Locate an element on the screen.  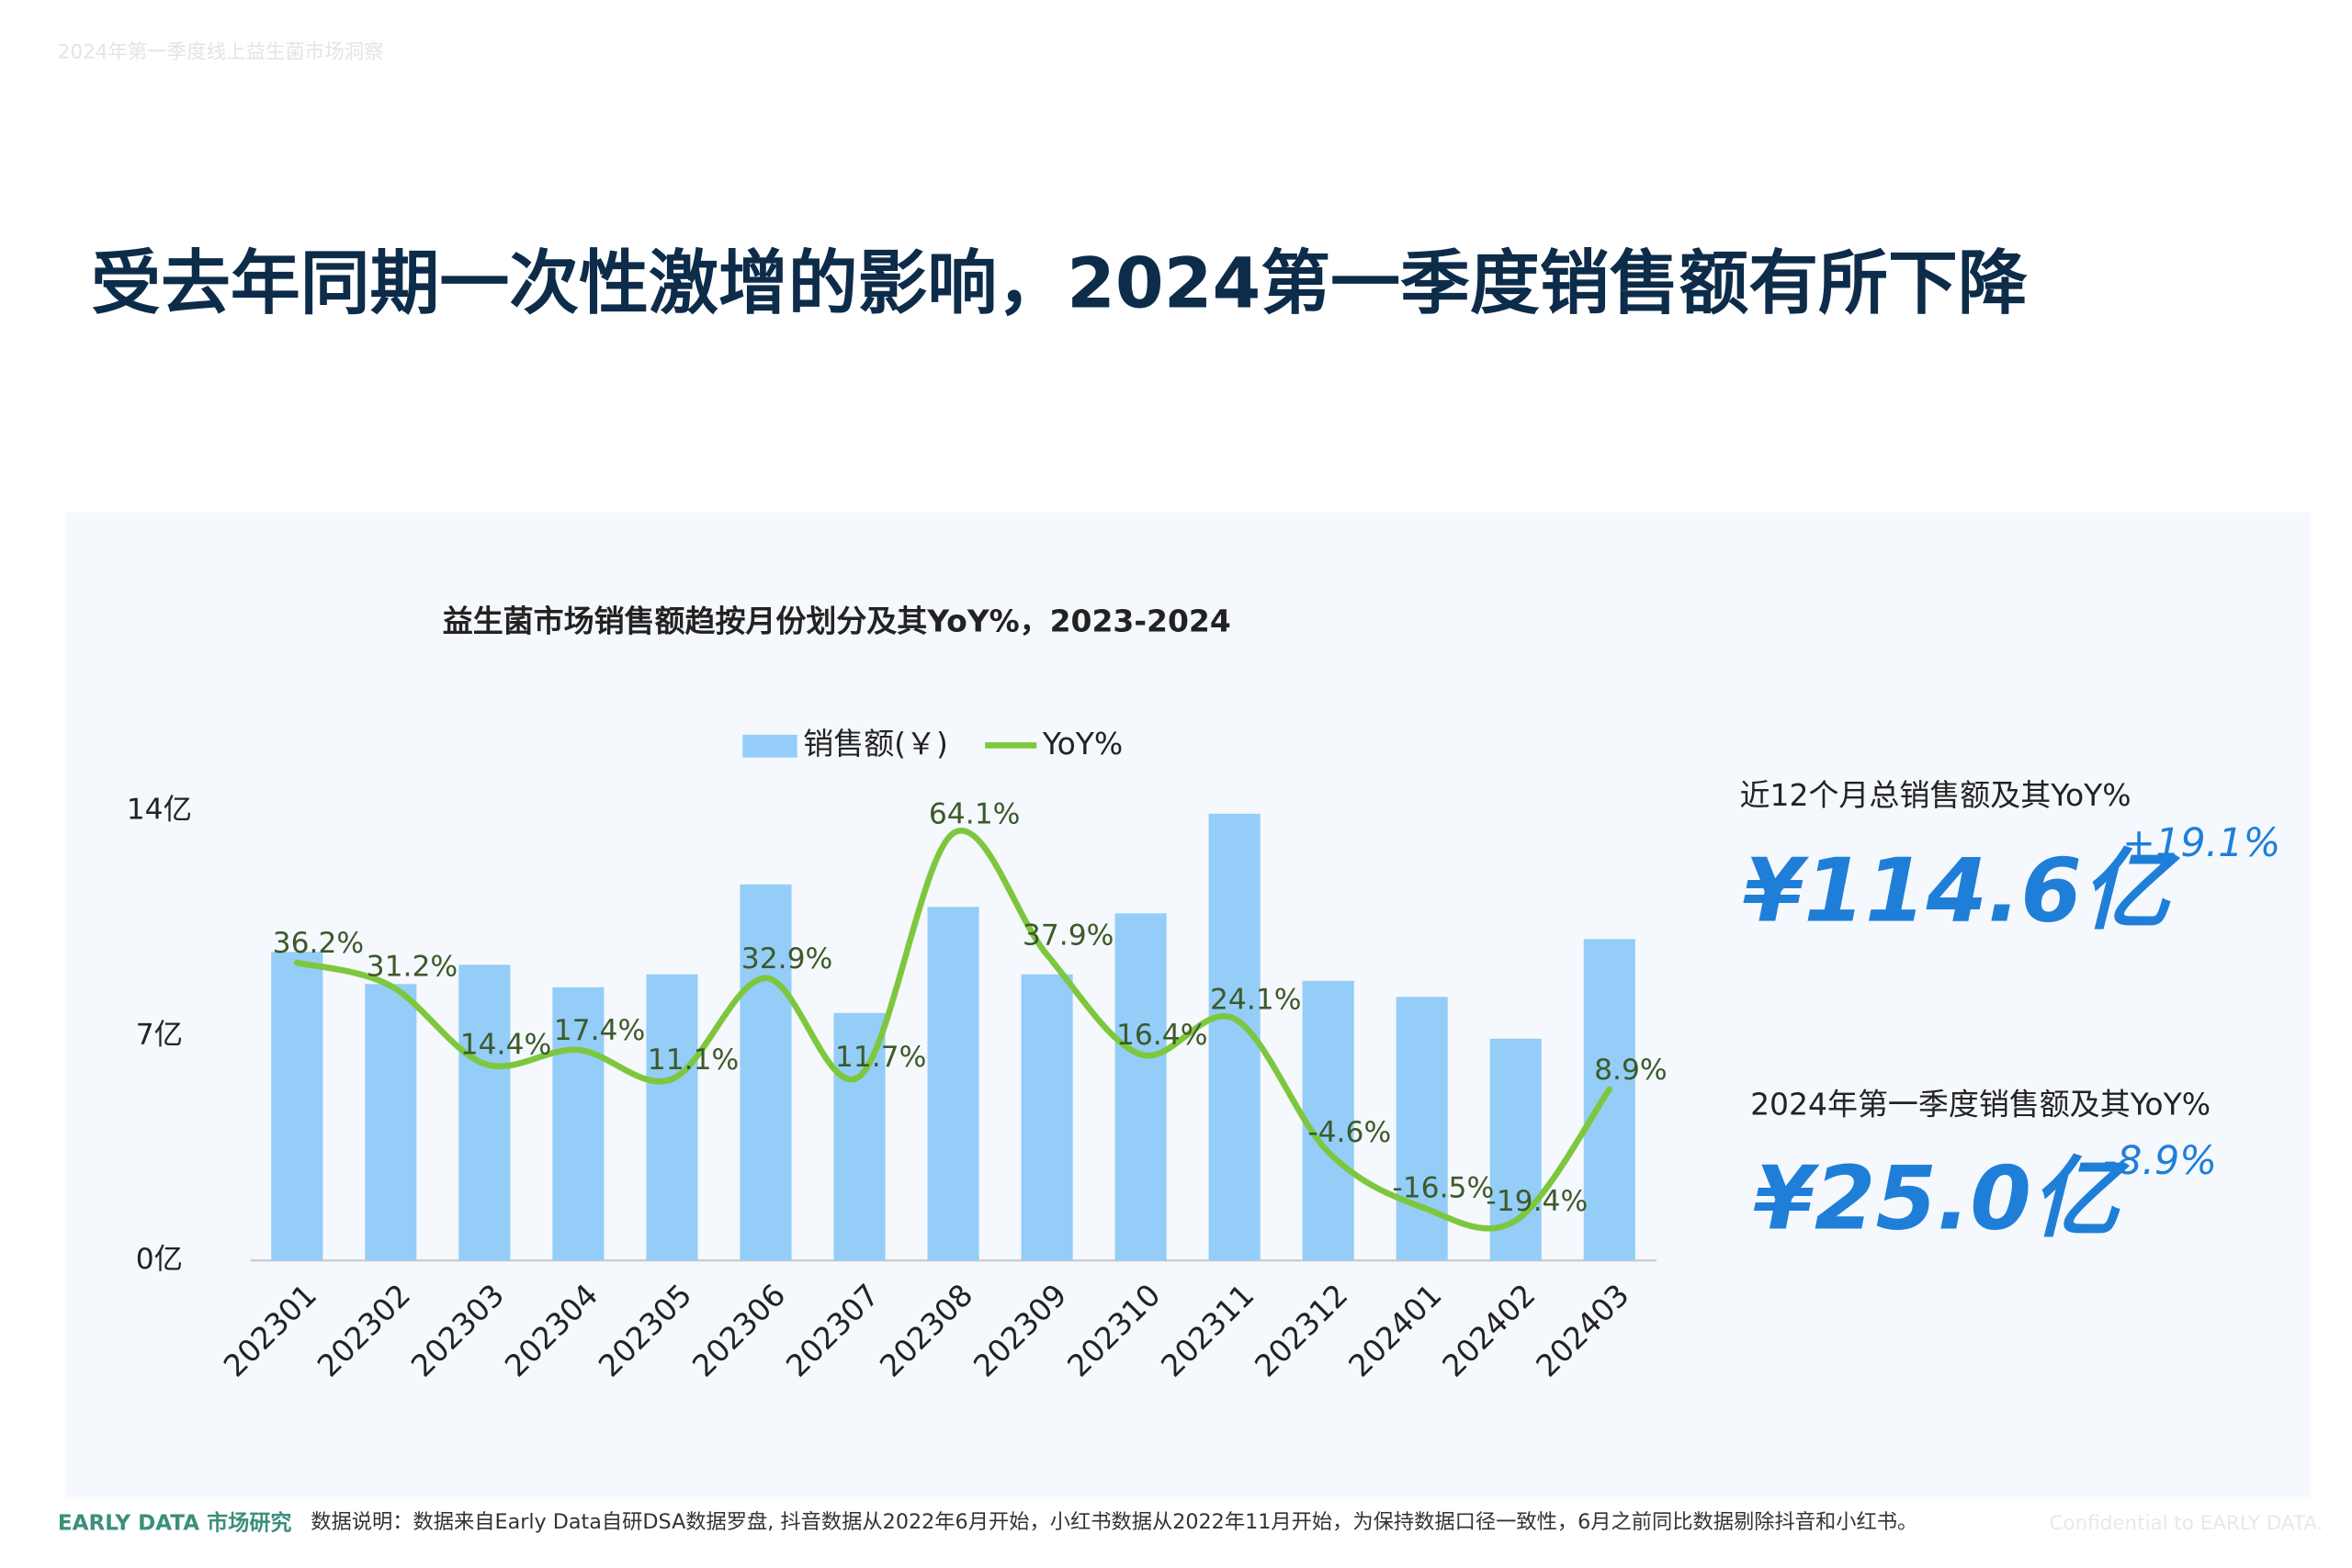
data-label: -4.6% is located at coordinates (1349, 1133).